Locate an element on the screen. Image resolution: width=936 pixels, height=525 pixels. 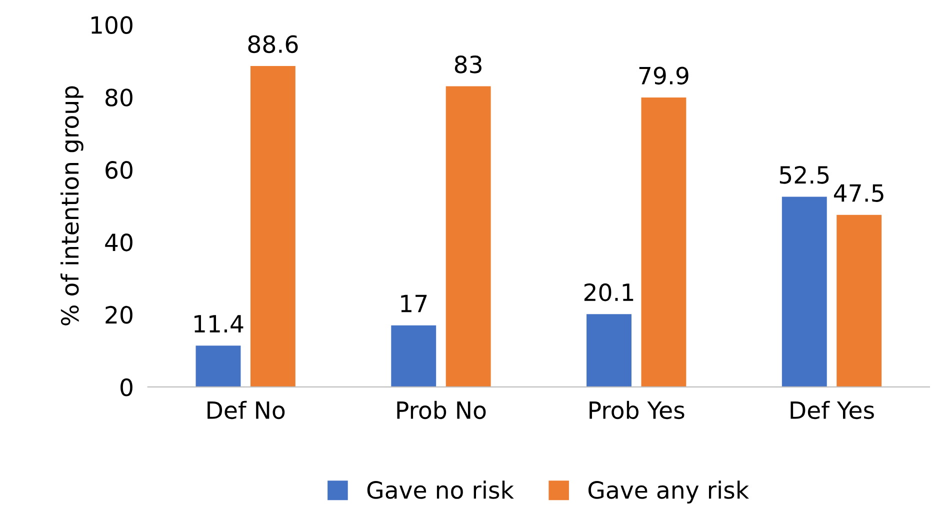
y-tick-label: 0 is located at coordinates (126, 387).